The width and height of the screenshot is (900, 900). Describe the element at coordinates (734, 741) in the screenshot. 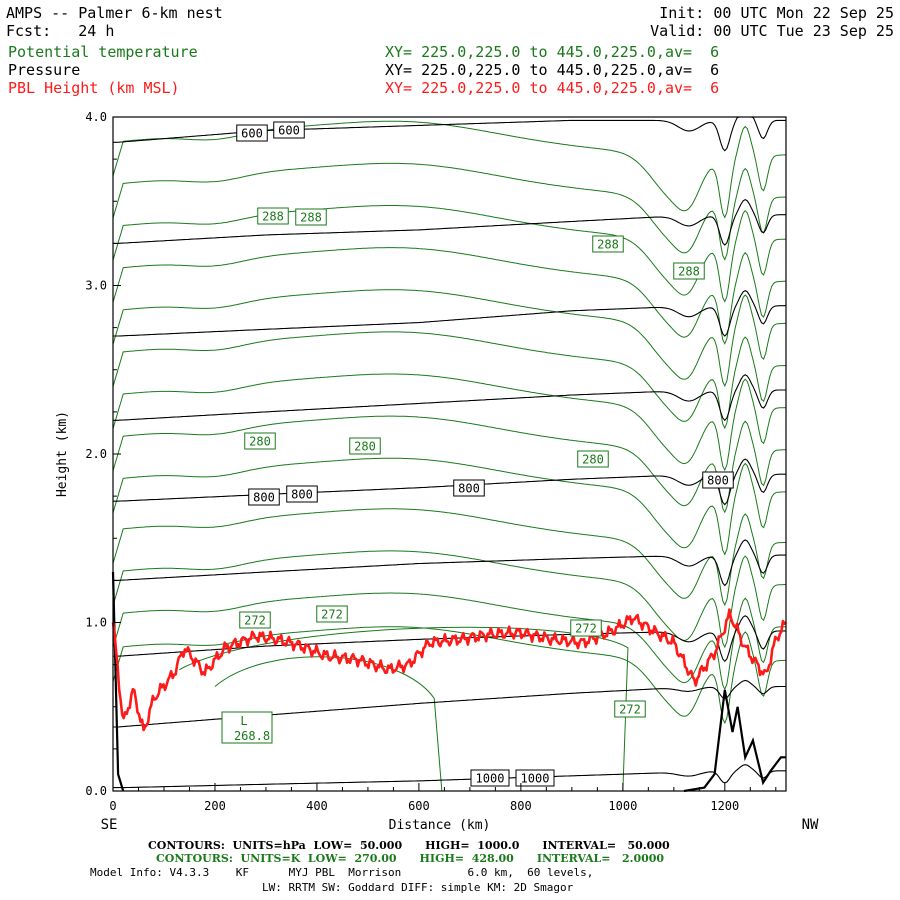

I see `terrain-profile-right` at that location.